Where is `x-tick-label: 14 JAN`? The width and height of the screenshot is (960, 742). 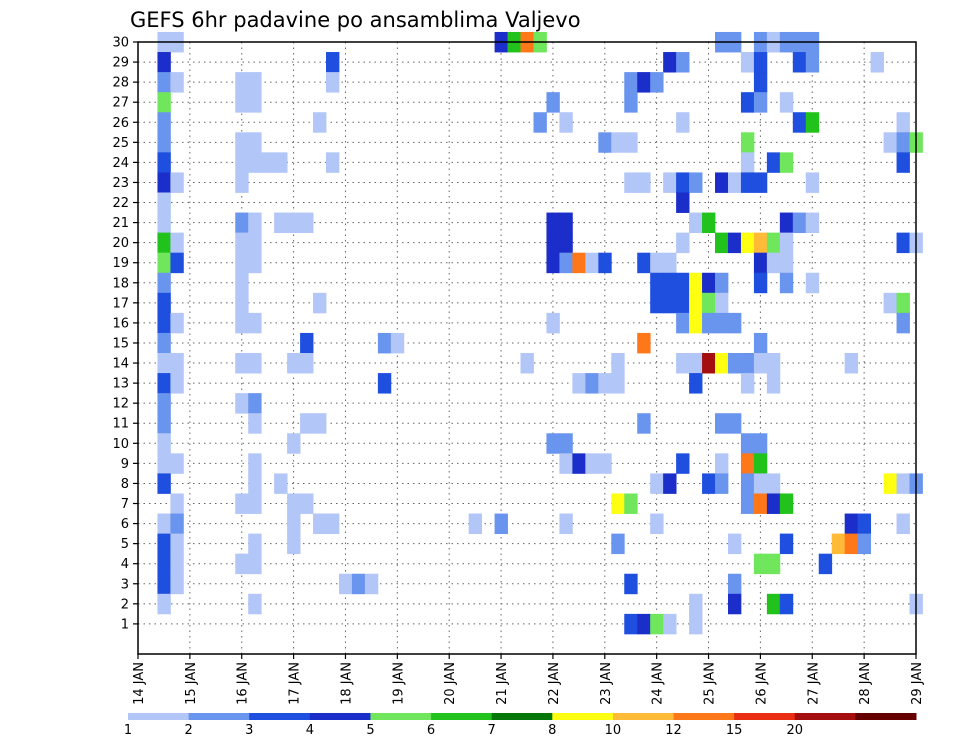
x-tick-label: 14 JAN is located at coordinates (139, 683).